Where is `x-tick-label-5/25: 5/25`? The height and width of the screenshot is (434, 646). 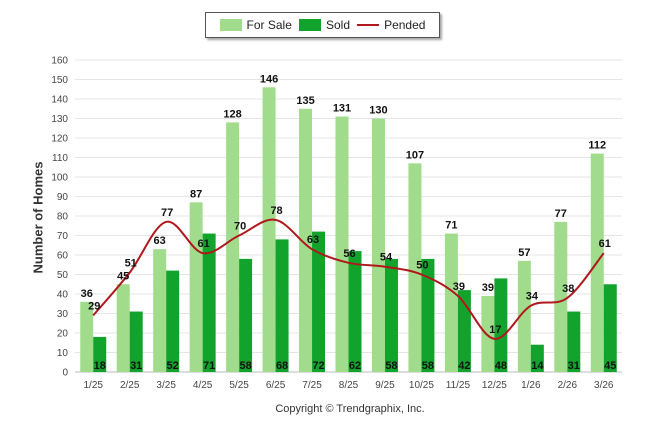 x-tick-label-5/25: 5/25 is located at coordinates (239, 385).